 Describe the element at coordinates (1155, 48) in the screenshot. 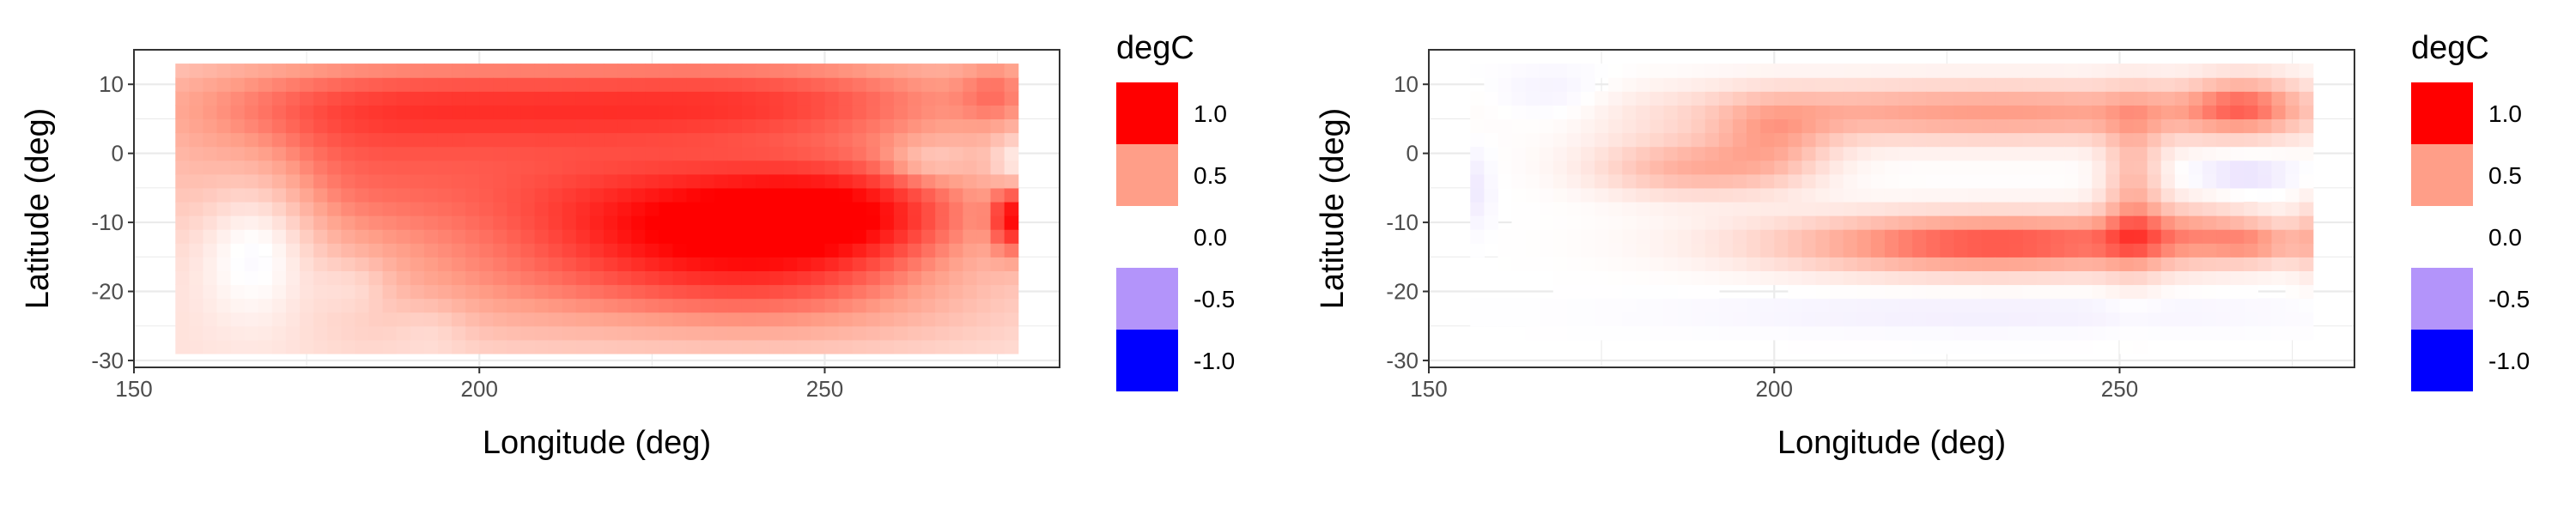

I see `legend-title: degC` at that location.